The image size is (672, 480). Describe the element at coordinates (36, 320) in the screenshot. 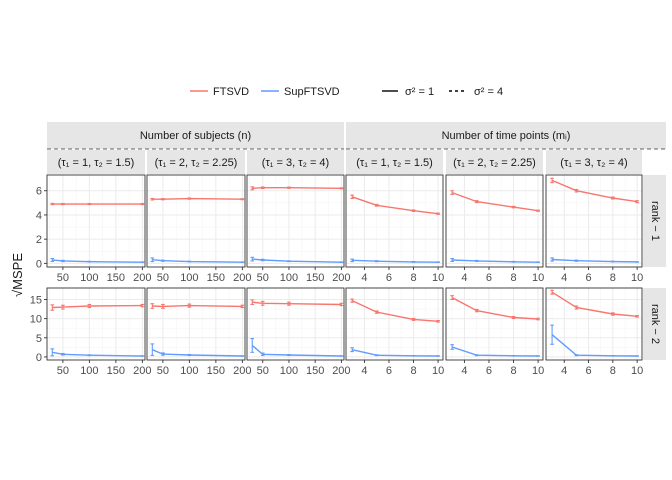

I see `y-tick-label: 10` at that location.